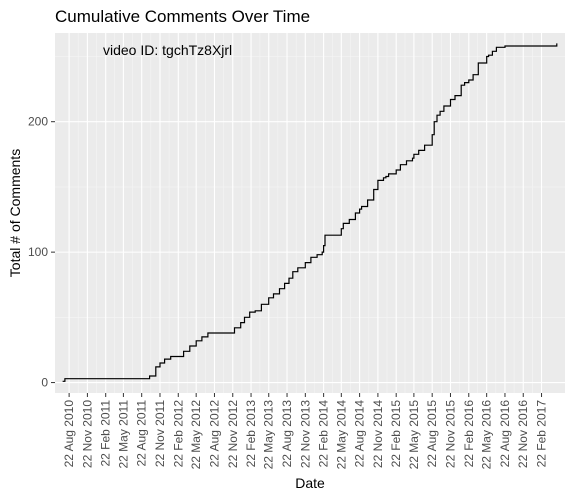  I want to click on video-id-annotation: video ID: tgchTz8Xjrl, so click(167, 50).